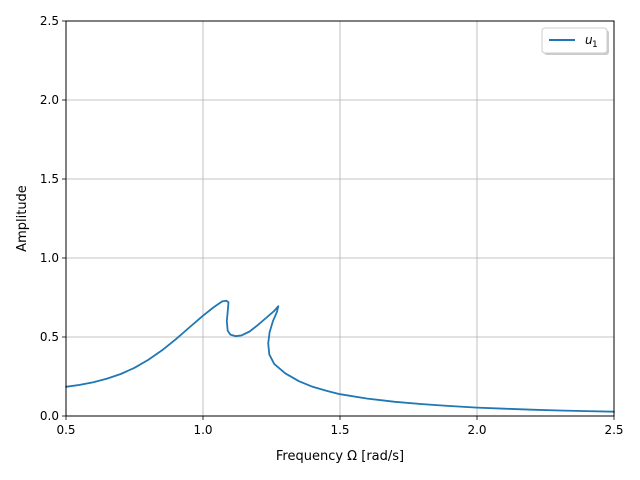 This screenshot has height=480, width=640. Describe the element at coordinates (340, 456) in the screenshot. I see `x-axis-label: Frequency Ω [rad/s]` at that location.